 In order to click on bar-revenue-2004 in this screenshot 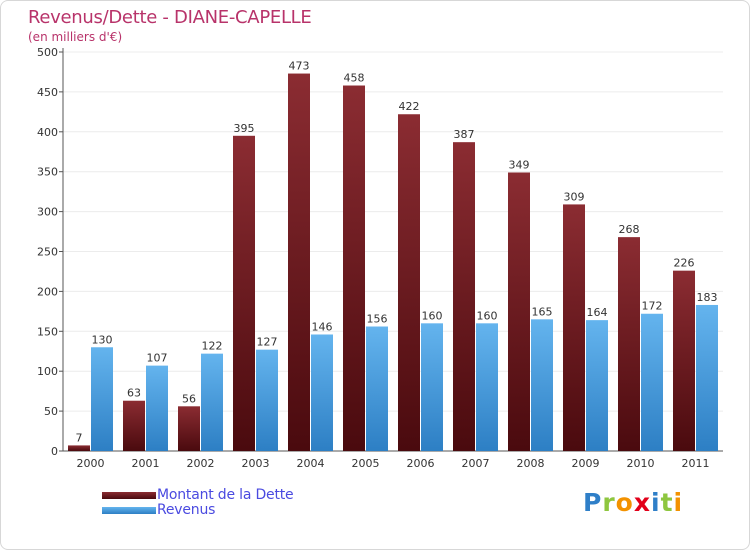, I will do `click(322, 392)`.